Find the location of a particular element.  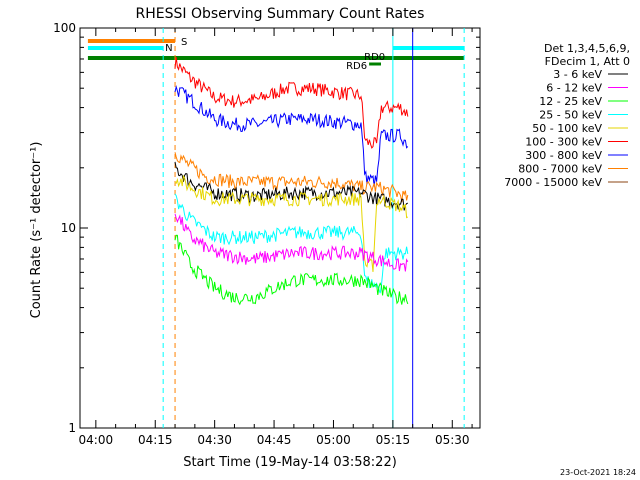

legend-entry-label: 6 - 12 keV is located at coordinates (574, 88).